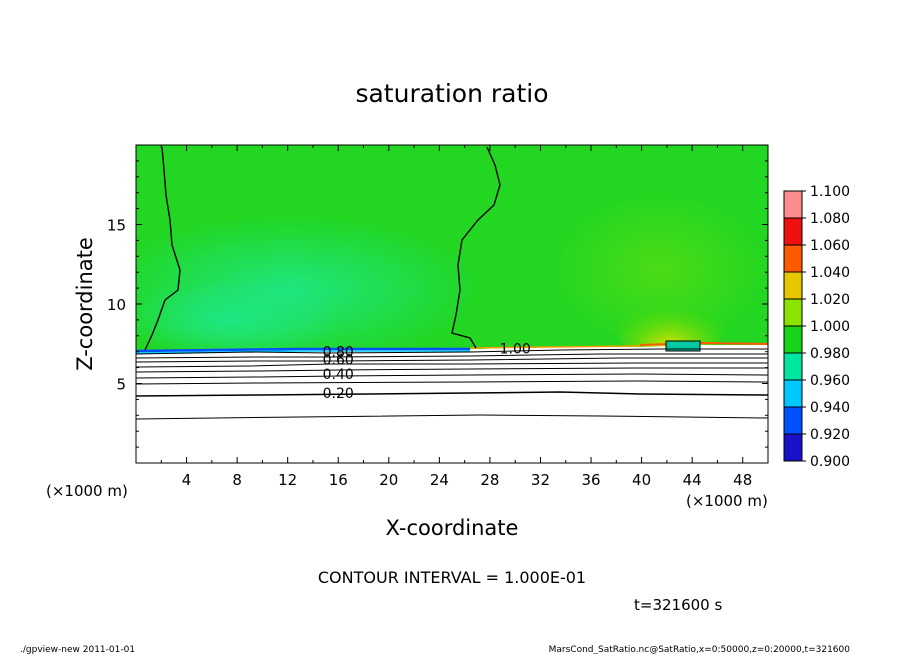 The width and height of the screenshot is (904, 654). I want to click on y-tick-label: 5, so click(121, 385).